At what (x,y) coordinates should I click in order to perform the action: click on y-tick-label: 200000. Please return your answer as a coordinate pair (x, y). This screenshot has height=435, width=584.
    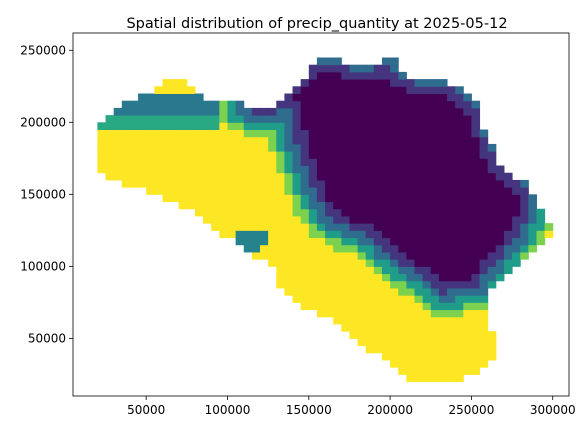
    Looking at the image, I should click on (43, 122).